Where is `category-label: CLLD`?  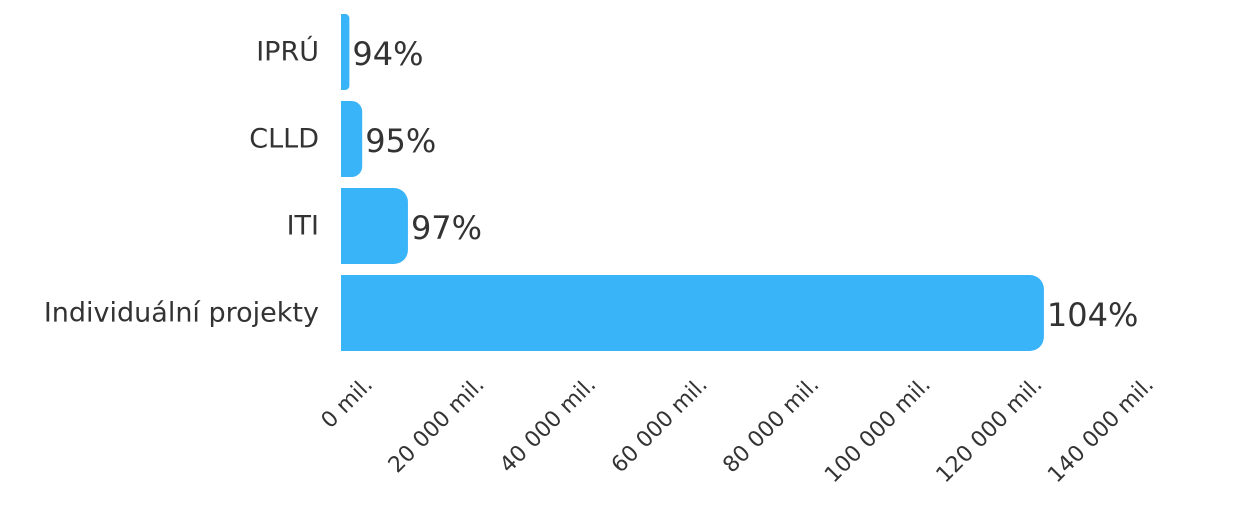
category-label: CLLD is located at coordinates (284, 139).